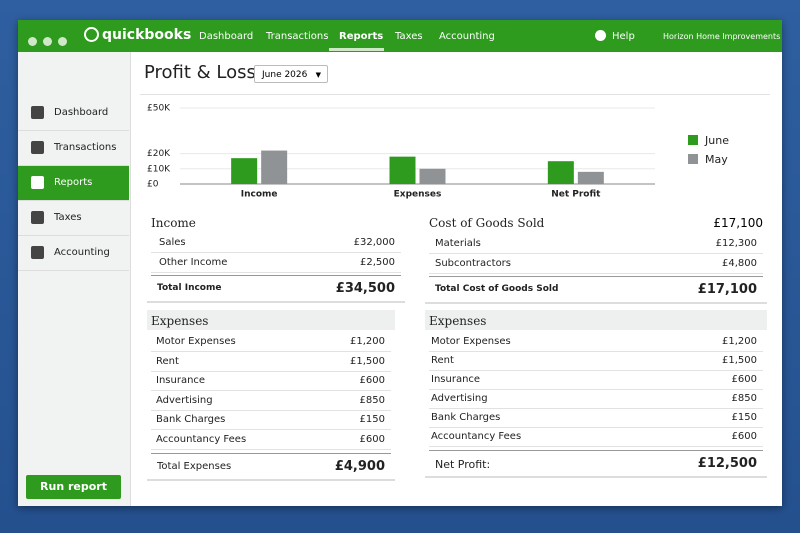 Image resolution: width=800 pixels, height=533 pixels. What do you see at coordinates (361, 36) in the screenshot?
I see `nav-item: Reports` at bounding box center [361, 36].